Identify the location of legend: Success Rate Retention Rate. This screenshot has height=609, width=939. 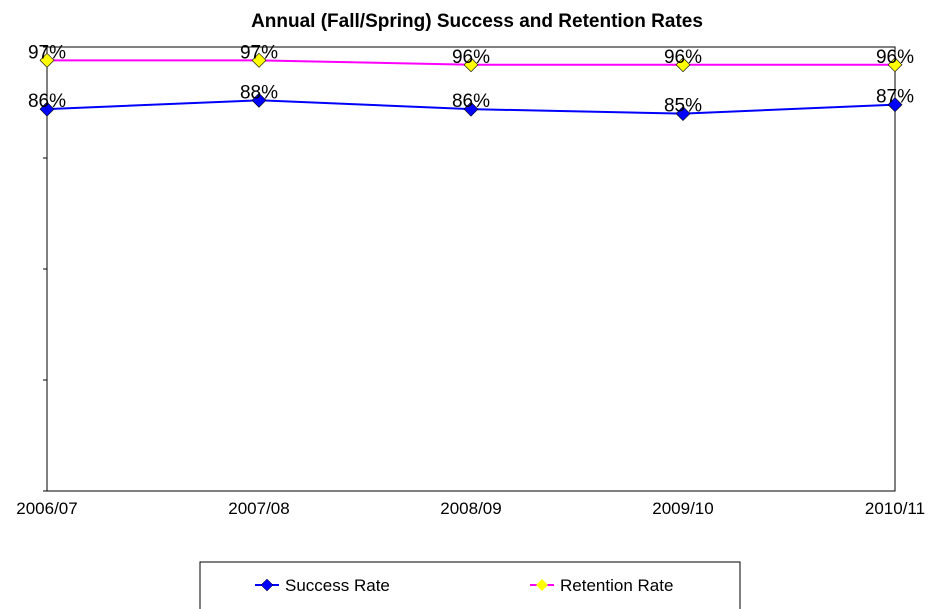
(464, 585).